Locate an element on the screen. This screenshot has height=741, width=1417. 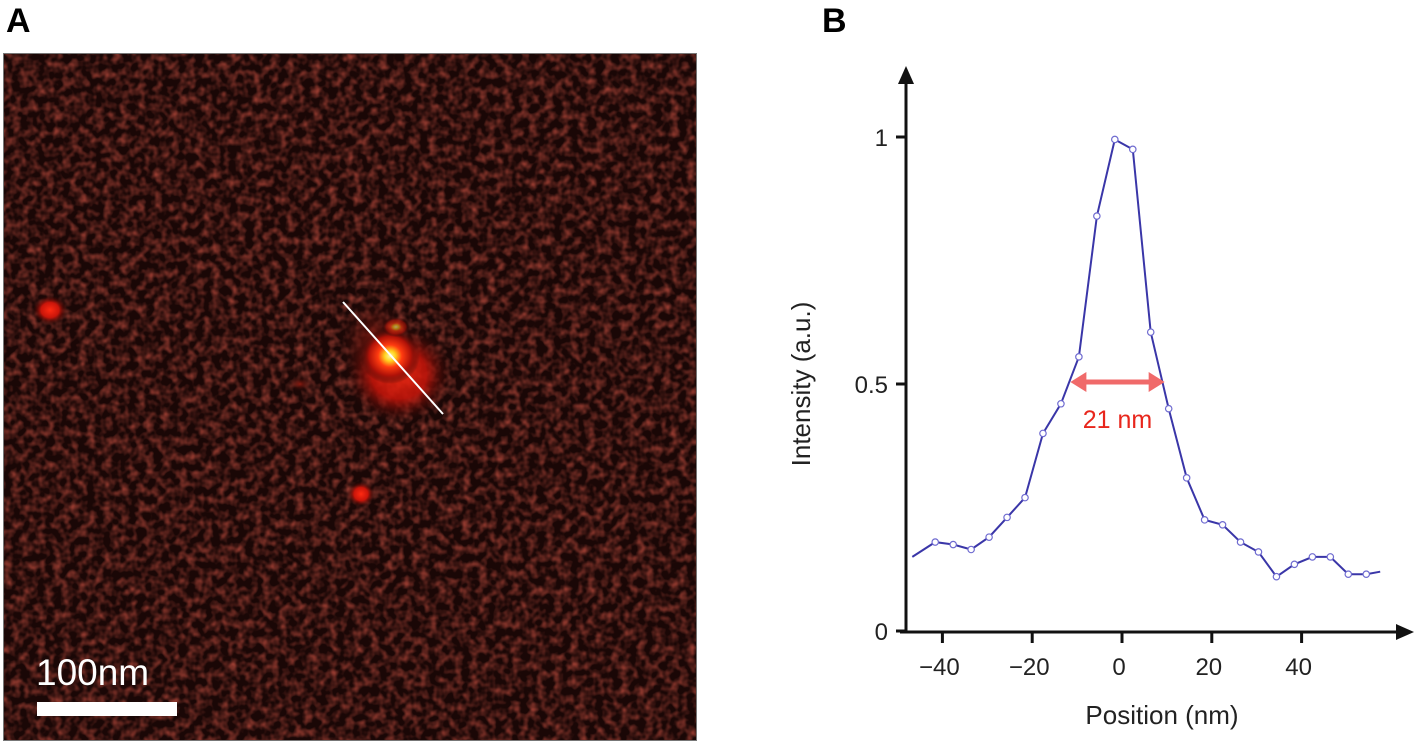
y-axis-arrow-icon is located at coordinates (906, 75).